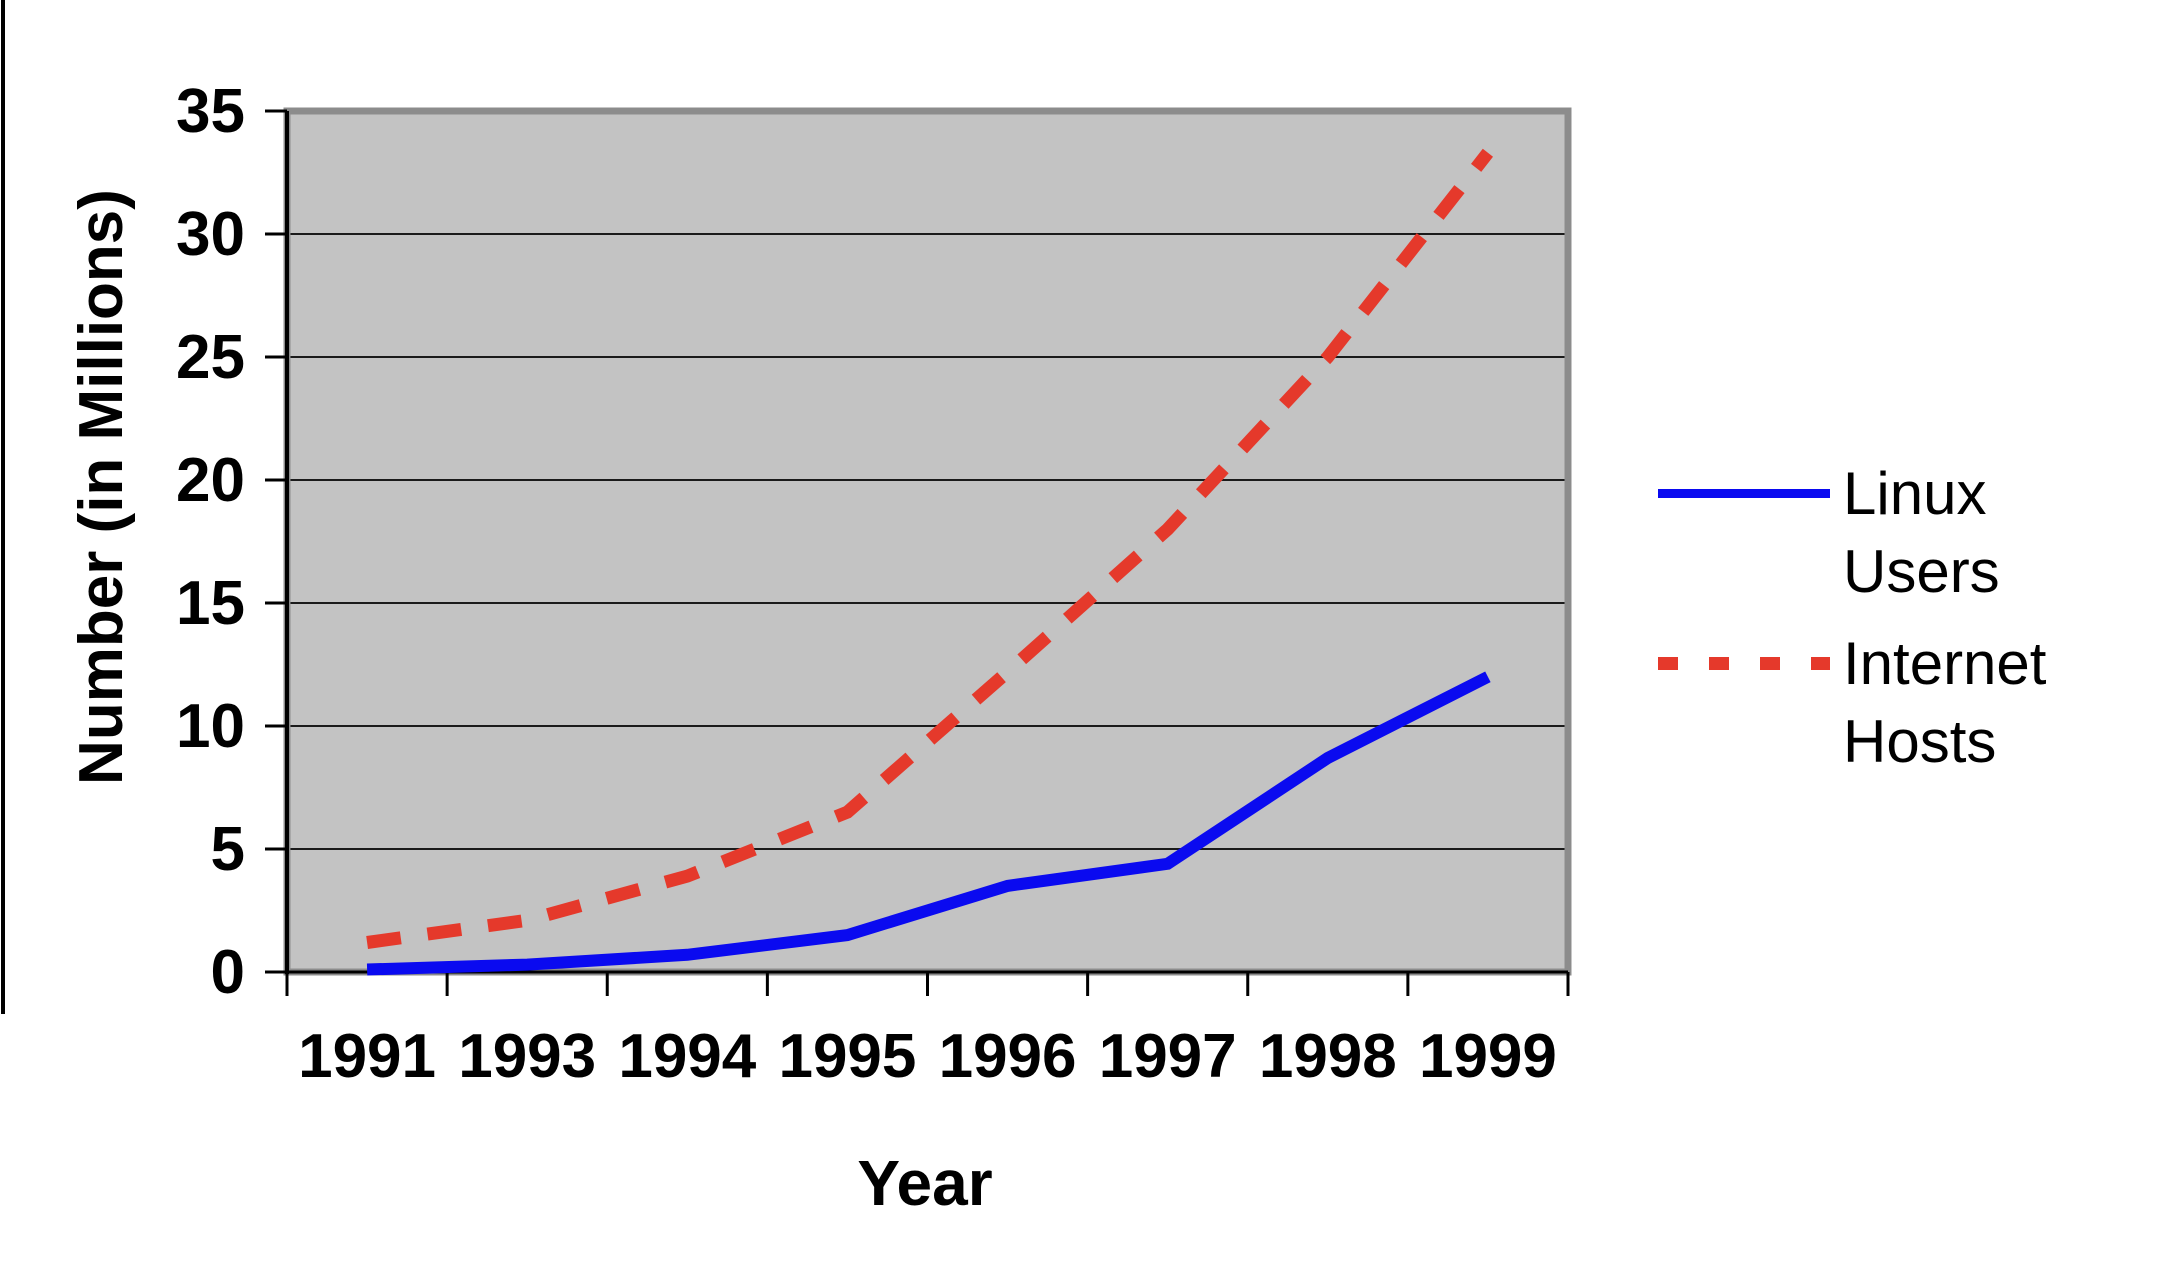 The image size is (2174, 1286). Describe the element at coordinates (1008, 1056) in the screenshot. I see `x-tick-label: 1996` at that location.